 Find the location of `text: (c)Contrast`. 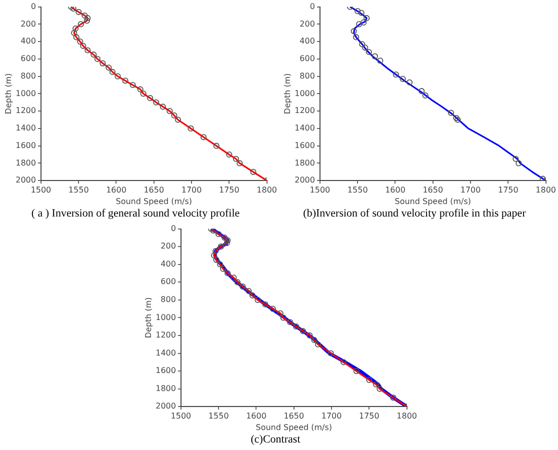

text: (c)Contrast is located at coordinates (275, 439).